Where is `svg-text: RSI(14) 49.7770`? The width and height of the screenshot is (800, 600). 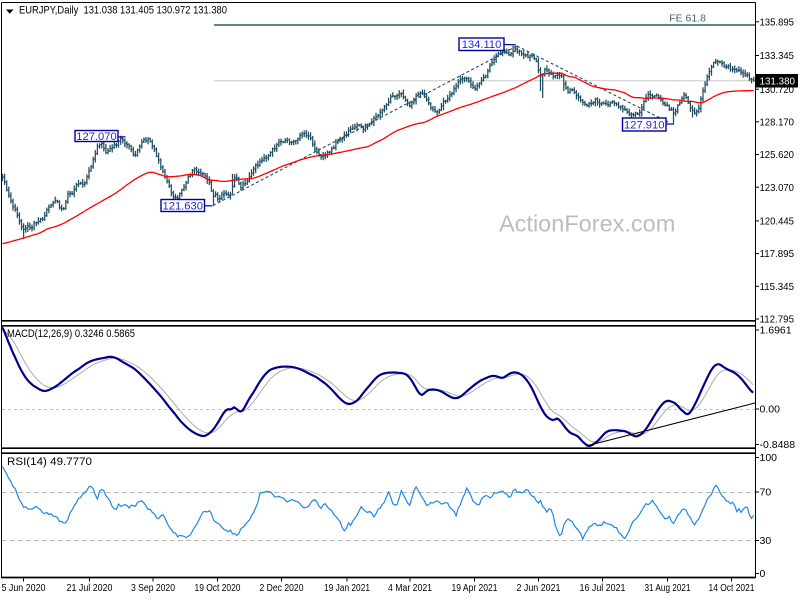
svg-text: RSI(14) 49.7770 is located at coordinates (49, 462).